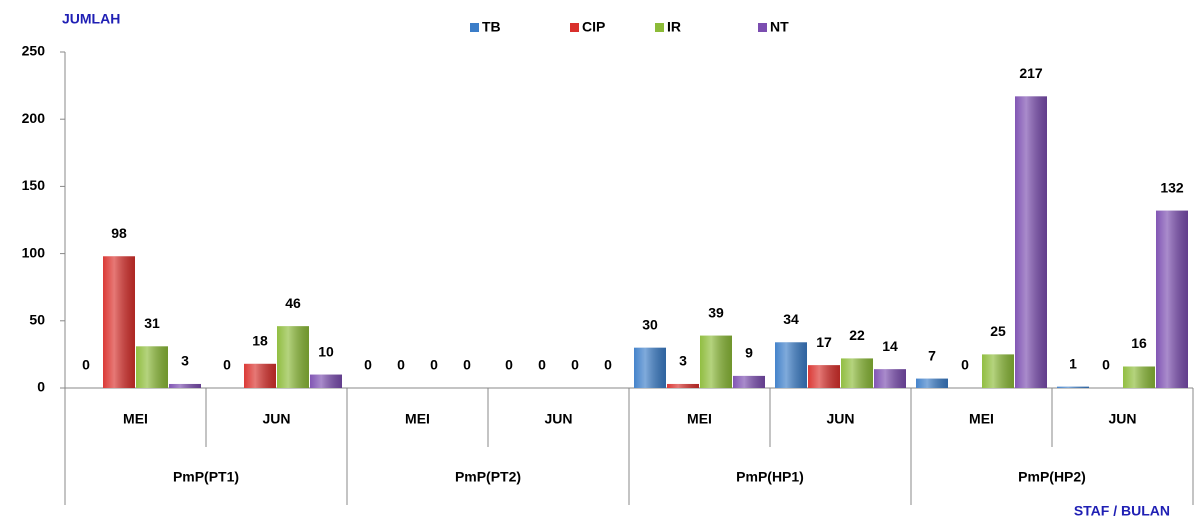  What do you see at coordinates (41, 387) in the screenshot?
I see `y-tick-label: 0` at bounding box center [41, 387].